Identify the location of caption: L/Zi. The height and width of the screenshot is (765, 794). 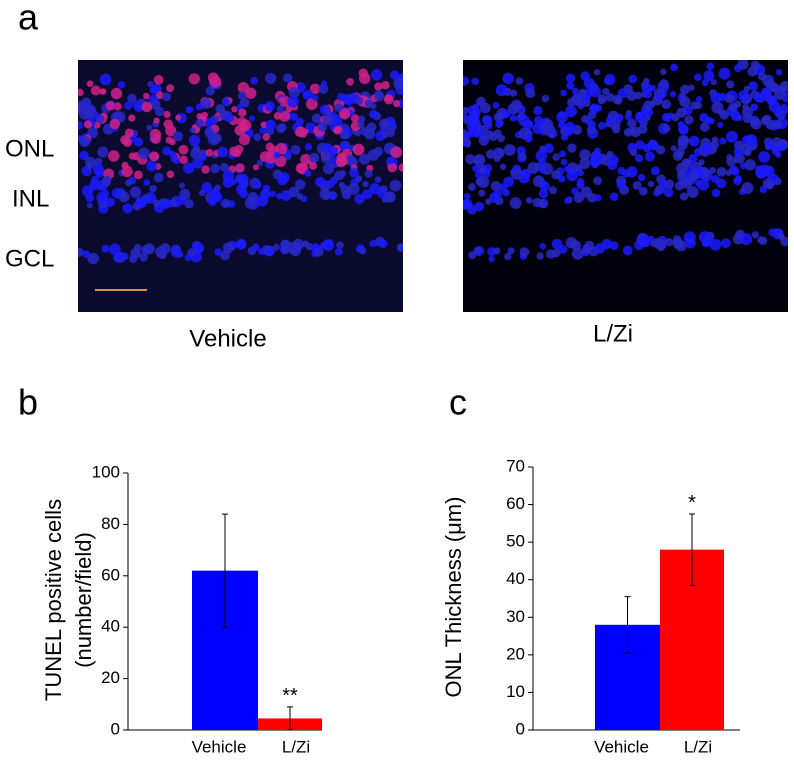
(613, 333).